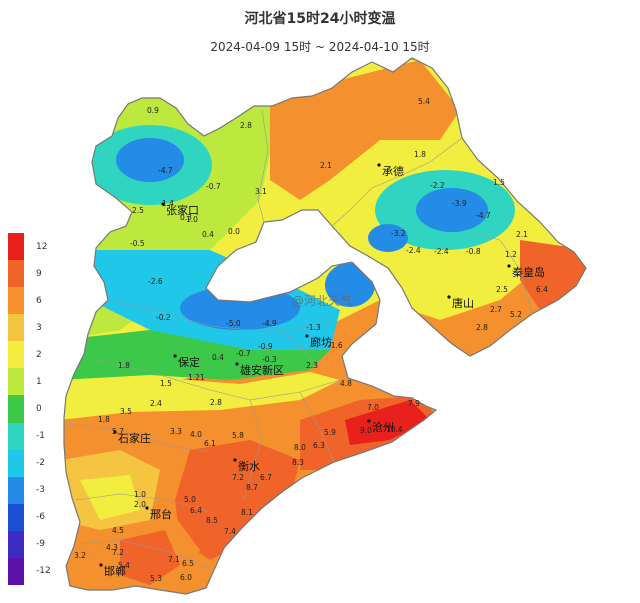  What do you see at coordinates (300, 447) in the screenshot?
I see `station-value: 8.0` at bounding box center [300, 447].